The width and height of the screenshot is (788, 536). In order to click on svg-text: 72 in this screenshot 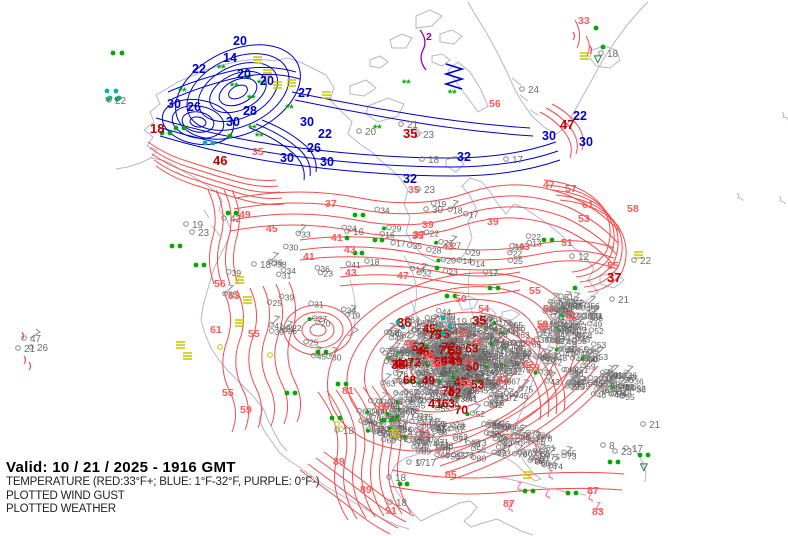, I will do `click(472, 395)`.